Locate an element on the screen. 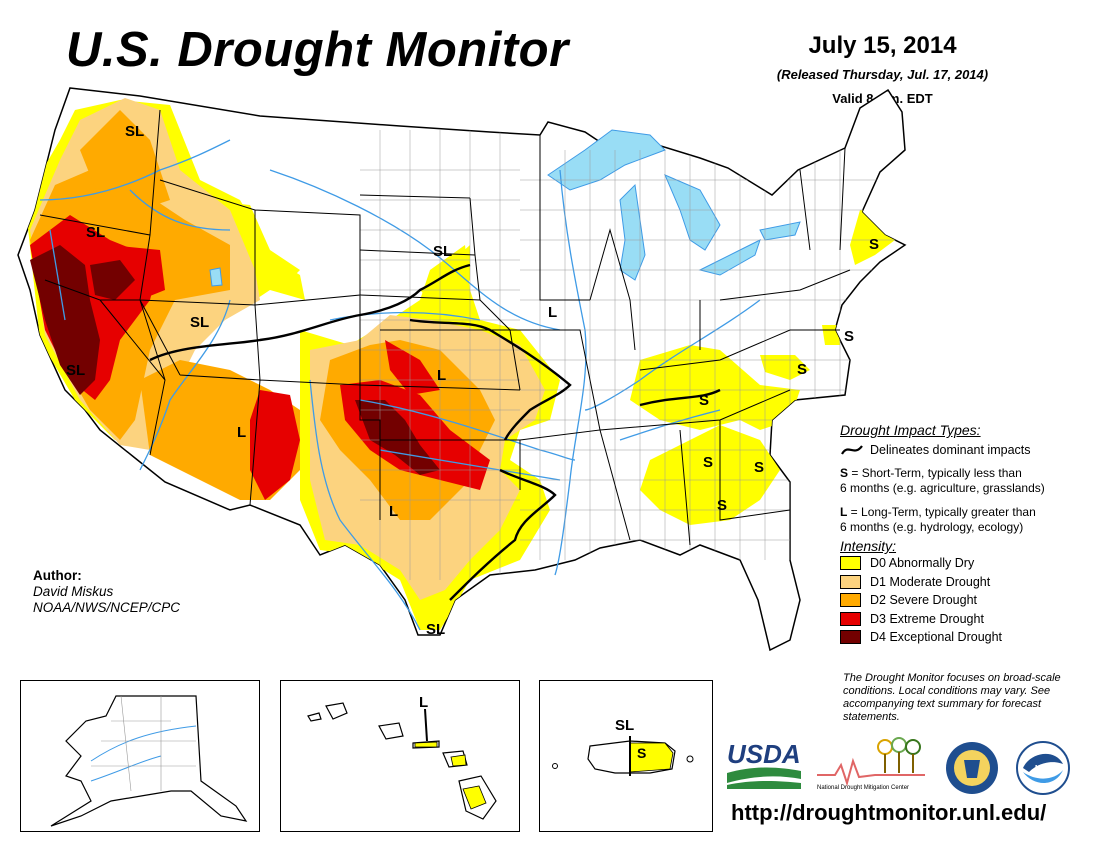 The image size is (1100, 850). hawaii-impact-line is located at coordinates (426, 725).